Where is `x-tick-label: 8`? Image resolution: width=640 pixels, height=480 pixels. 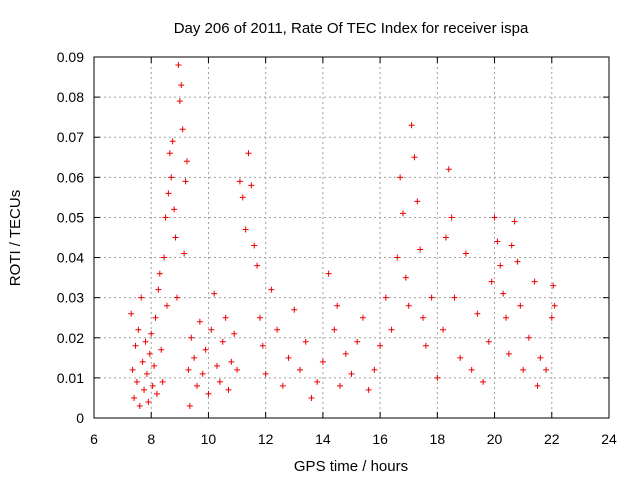
x-tick-label: 8 is located at coordinates (151, 439).